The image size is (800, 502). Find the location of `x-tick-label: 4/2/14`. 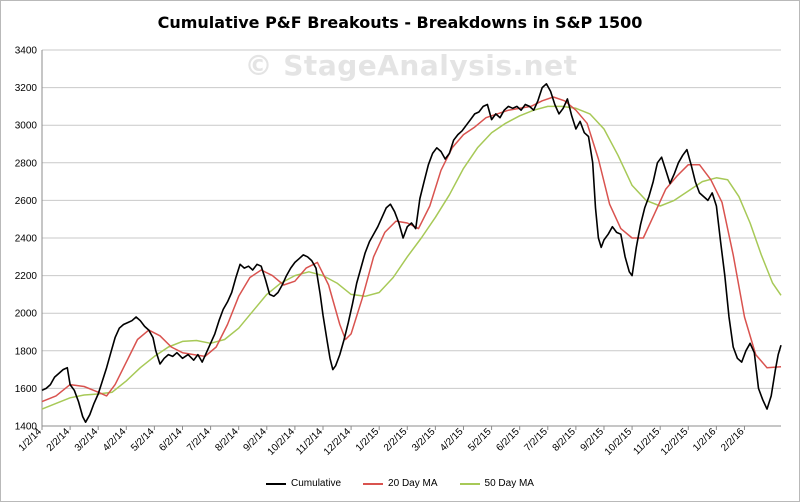

x-tick-label: 4/2/14 is located at coordinates (115, 440).